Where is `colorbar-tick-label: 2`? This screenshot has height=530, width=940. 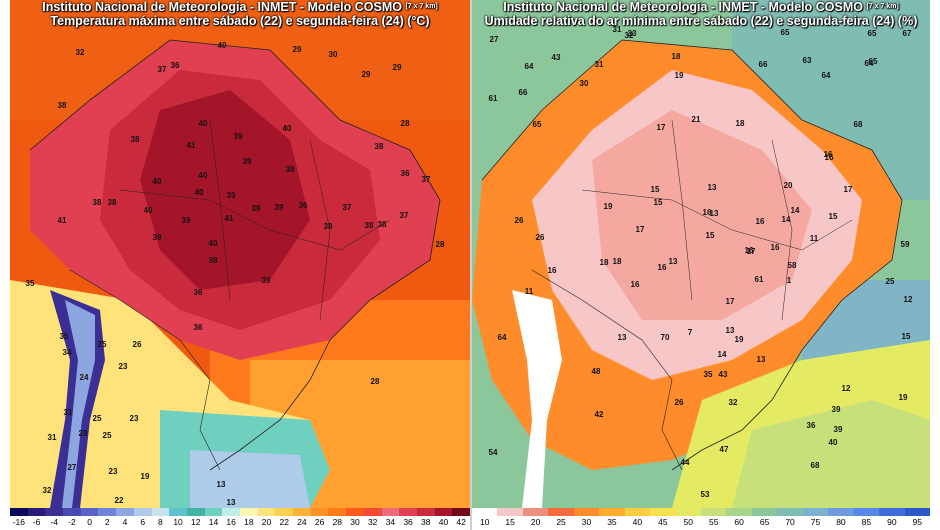
colorbar-tick-label: 2 is located at coordinates (107, 522).